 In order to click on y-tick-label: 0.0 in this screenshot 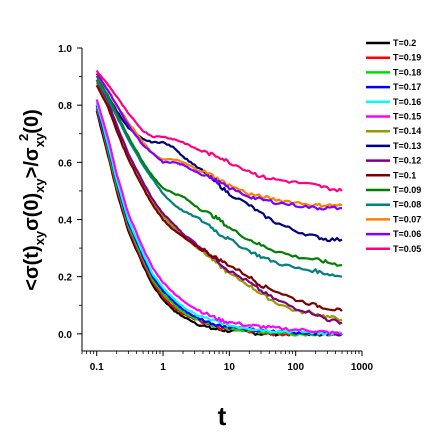, I will do `click(65, 335)`.